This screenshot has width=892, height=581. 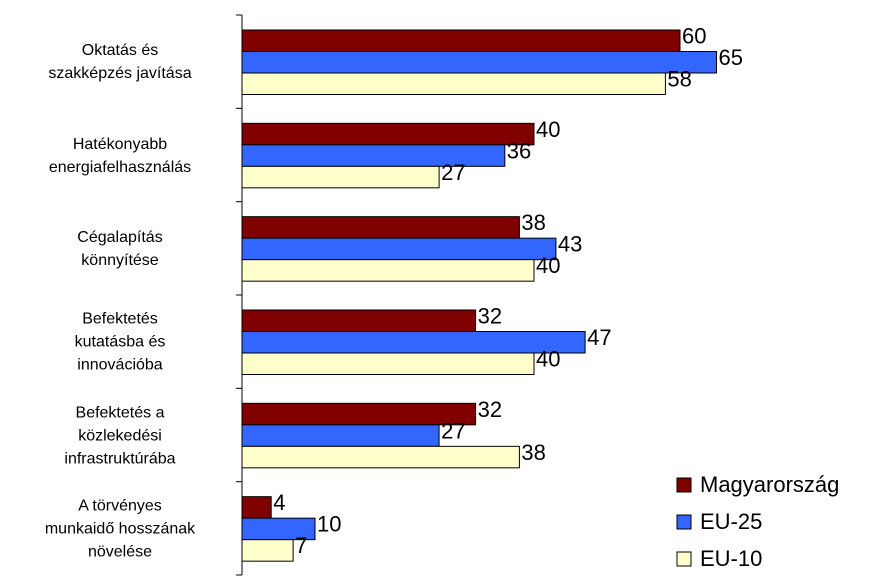 What do you see at coordinates (731, 558) in the screenshot?
I see `legend-label: EU-10` at bounding box center [731, 558].